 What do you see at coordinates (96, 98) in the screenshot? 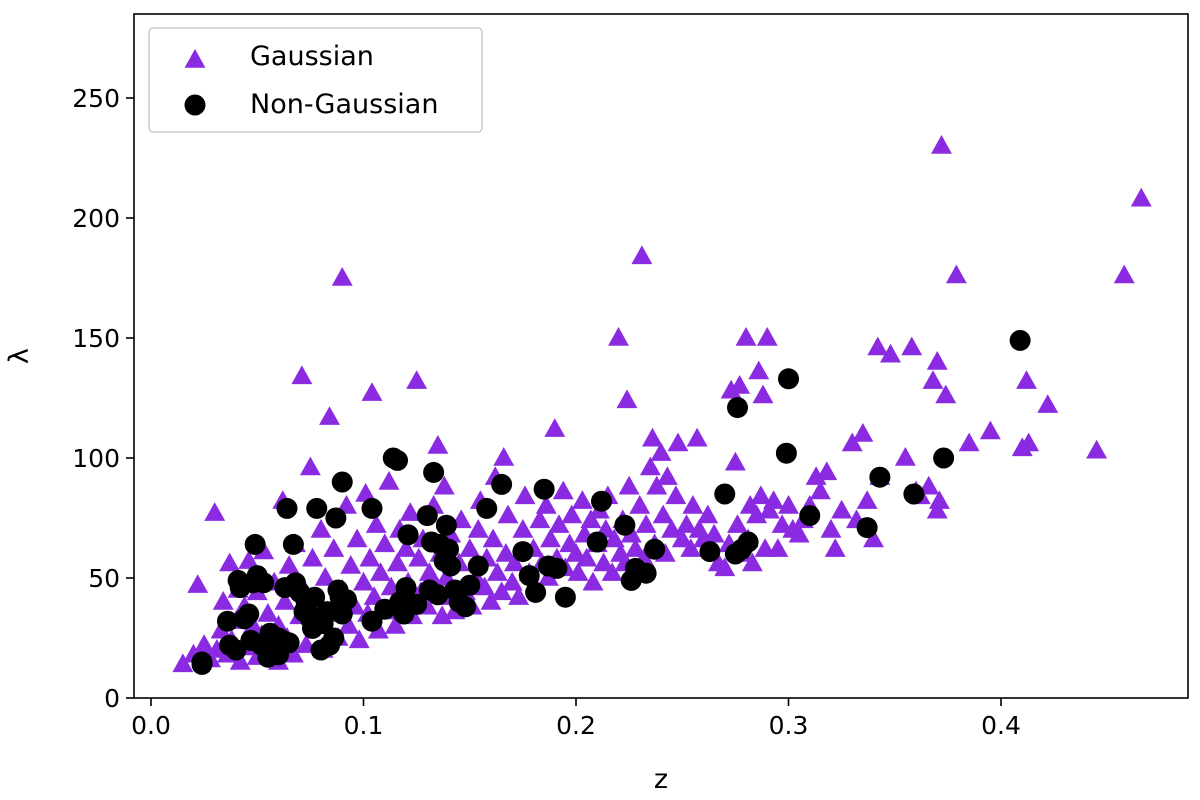
I see `y-tick-label: 250` at bounding box center [96, 98].